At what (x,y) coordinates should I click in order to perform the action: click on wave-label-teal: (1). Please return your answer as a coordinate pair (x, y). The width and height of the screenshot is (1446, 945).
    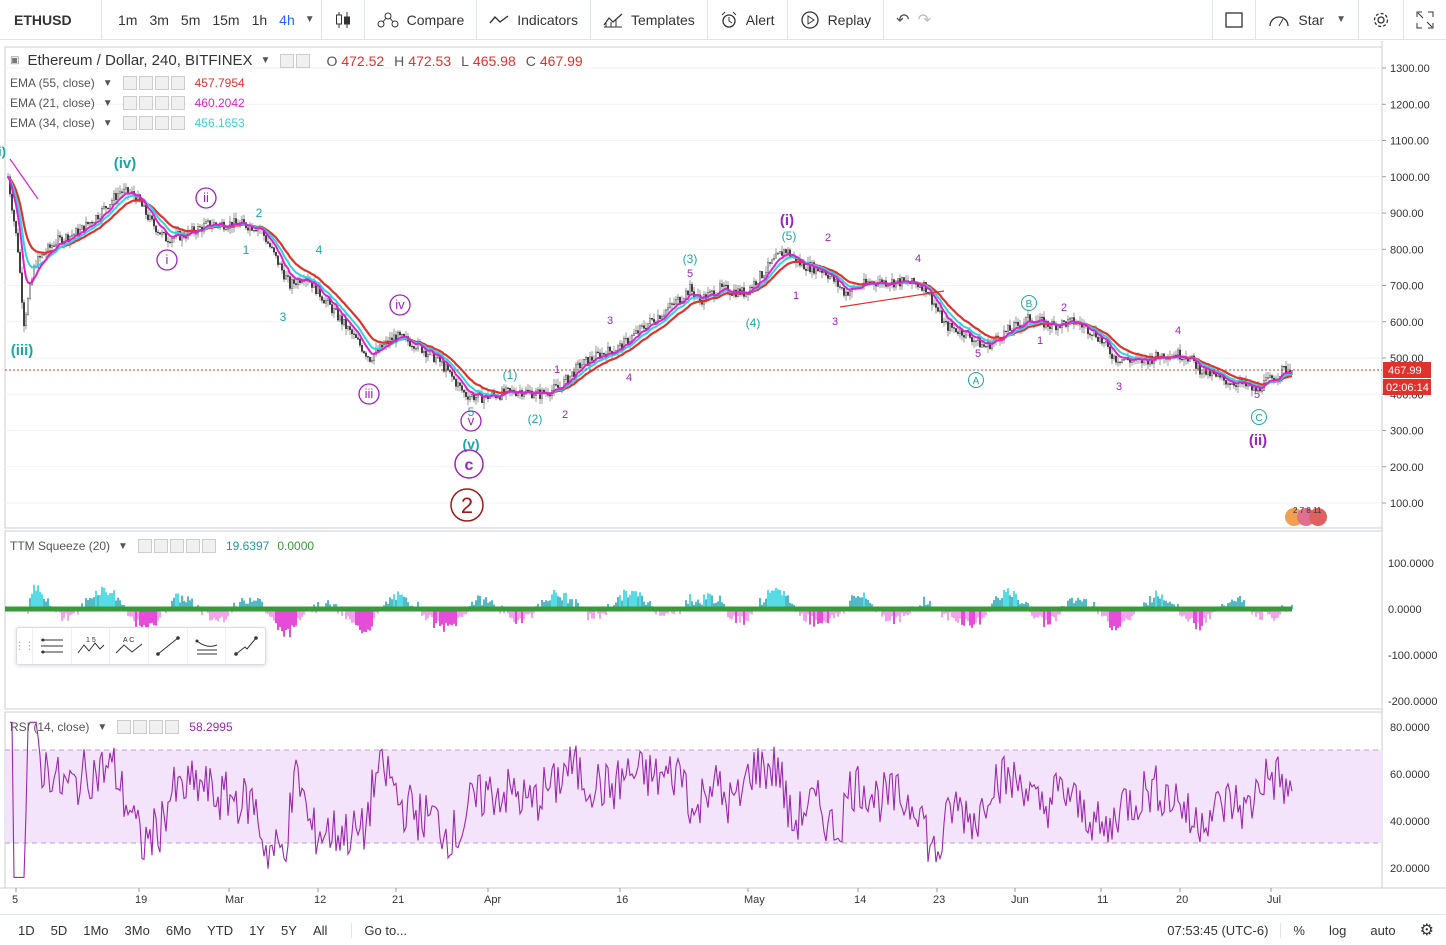
    Looking at the image, I should click on (510, 375).